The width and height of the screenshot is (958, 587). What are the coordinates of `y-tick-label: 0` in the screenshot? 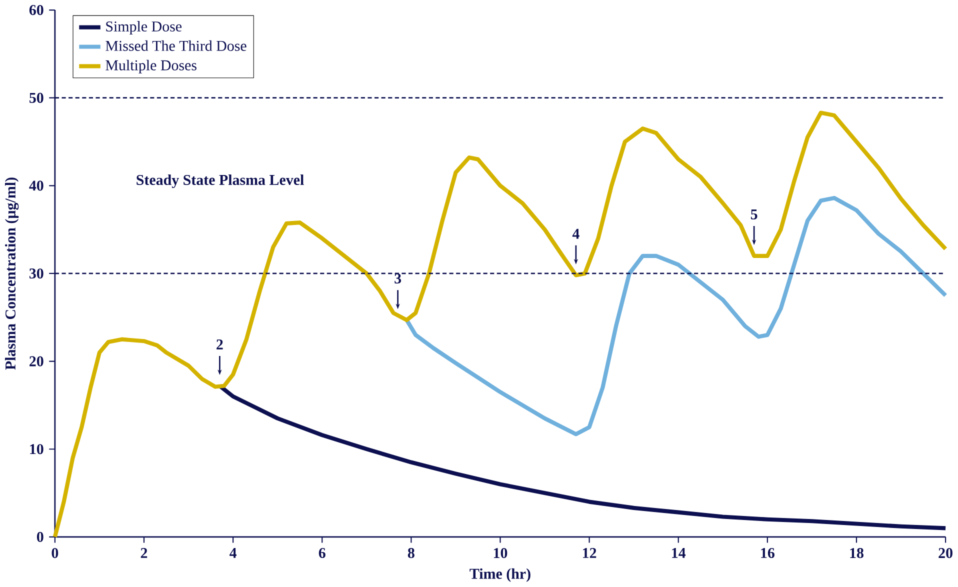 It's located at (40, 537).